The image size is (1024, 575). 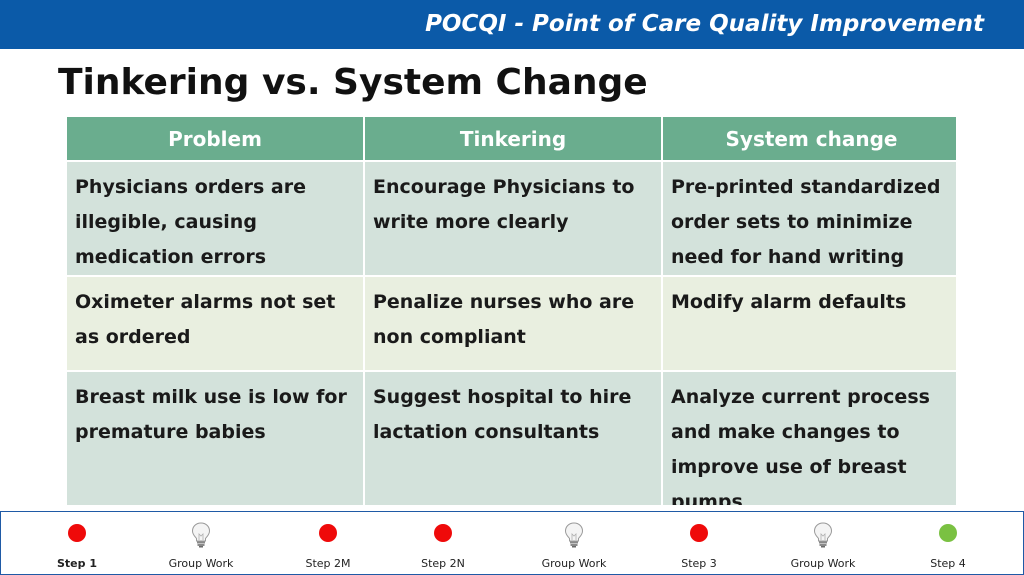 What do you see at coordinates (443, 543) in the screenshot?
I see `nav-step-2n: Step 2N` at bounding box center [443, 543].